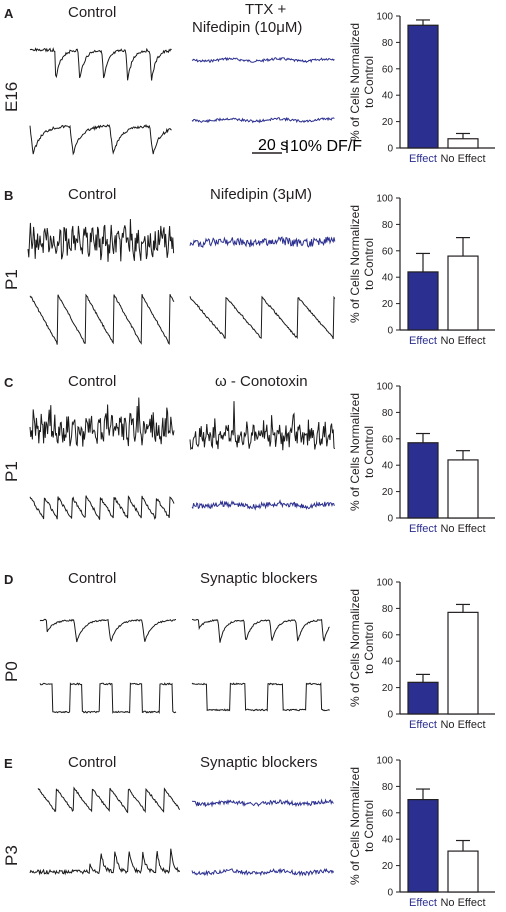  I want to click on scale-bar-amplitude-label: 10% DF/F, so click(326, 146).